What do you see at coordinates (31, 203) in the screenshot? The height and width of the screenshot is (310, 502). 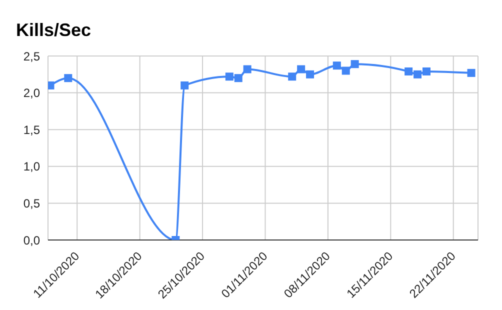 I see `y-tick-label: 0,5` at bounding box center [31, 203].